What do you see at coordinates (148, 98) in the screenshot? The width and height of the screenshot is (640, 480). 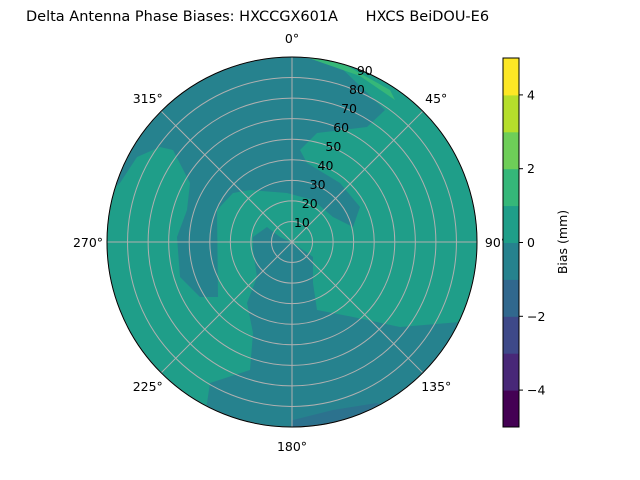 I see `theta-tick-label: 315°` at bounding box center [148, 98].